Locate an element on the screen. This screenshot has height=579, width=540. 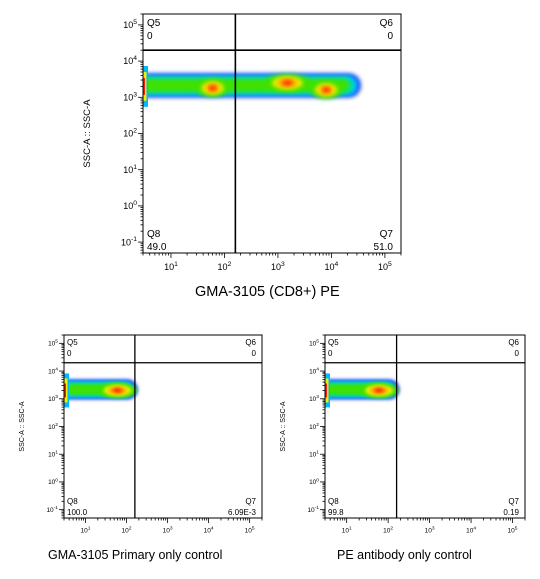
quadrant-value: 51.0 is located at coordinates (384, 247).